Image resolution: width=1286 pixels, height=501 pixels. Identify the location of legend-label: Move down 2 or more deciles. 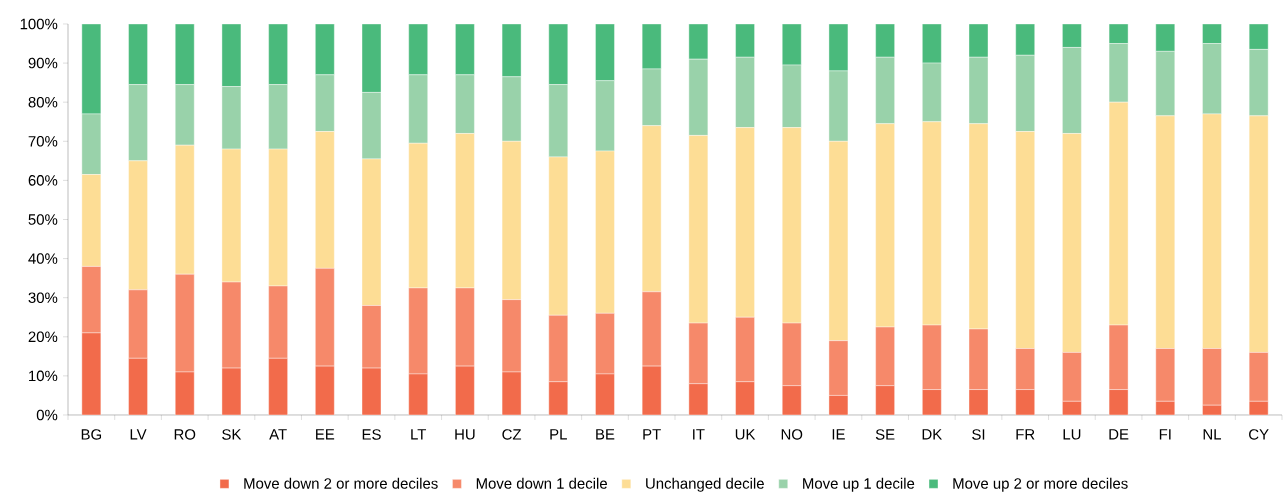
(341, 483).